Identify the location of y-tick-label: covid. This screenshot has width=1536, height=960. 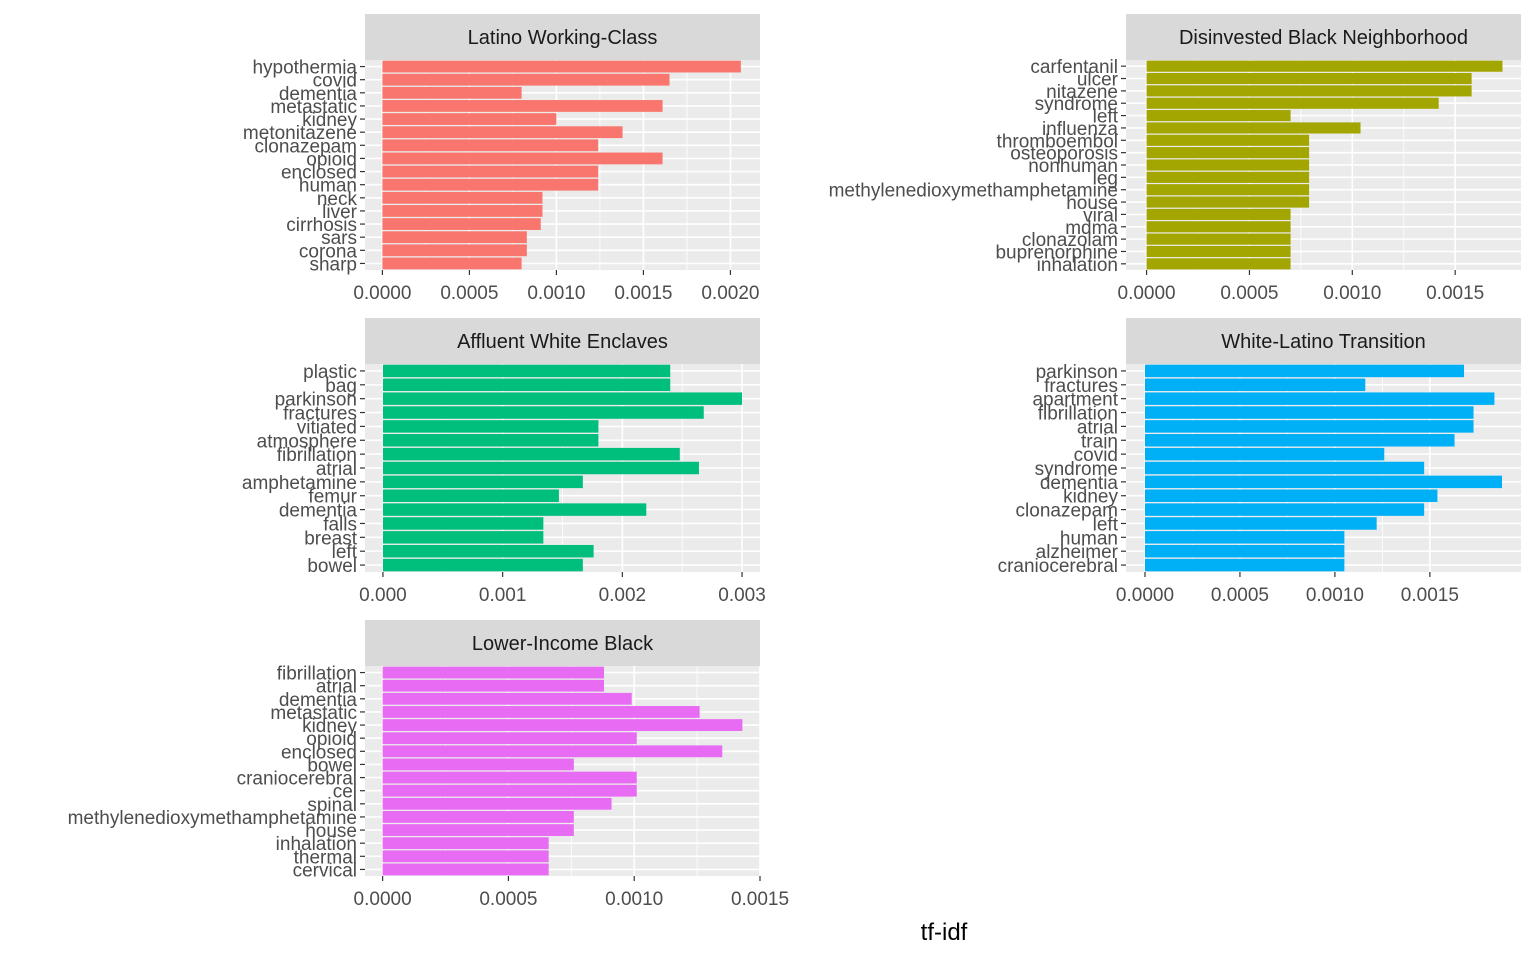
(335, 81).